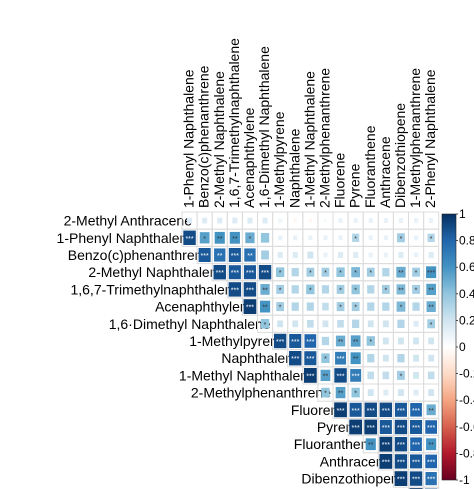  I want to click on row-label: 2-Methylphenanthrene, so click(261, 393).